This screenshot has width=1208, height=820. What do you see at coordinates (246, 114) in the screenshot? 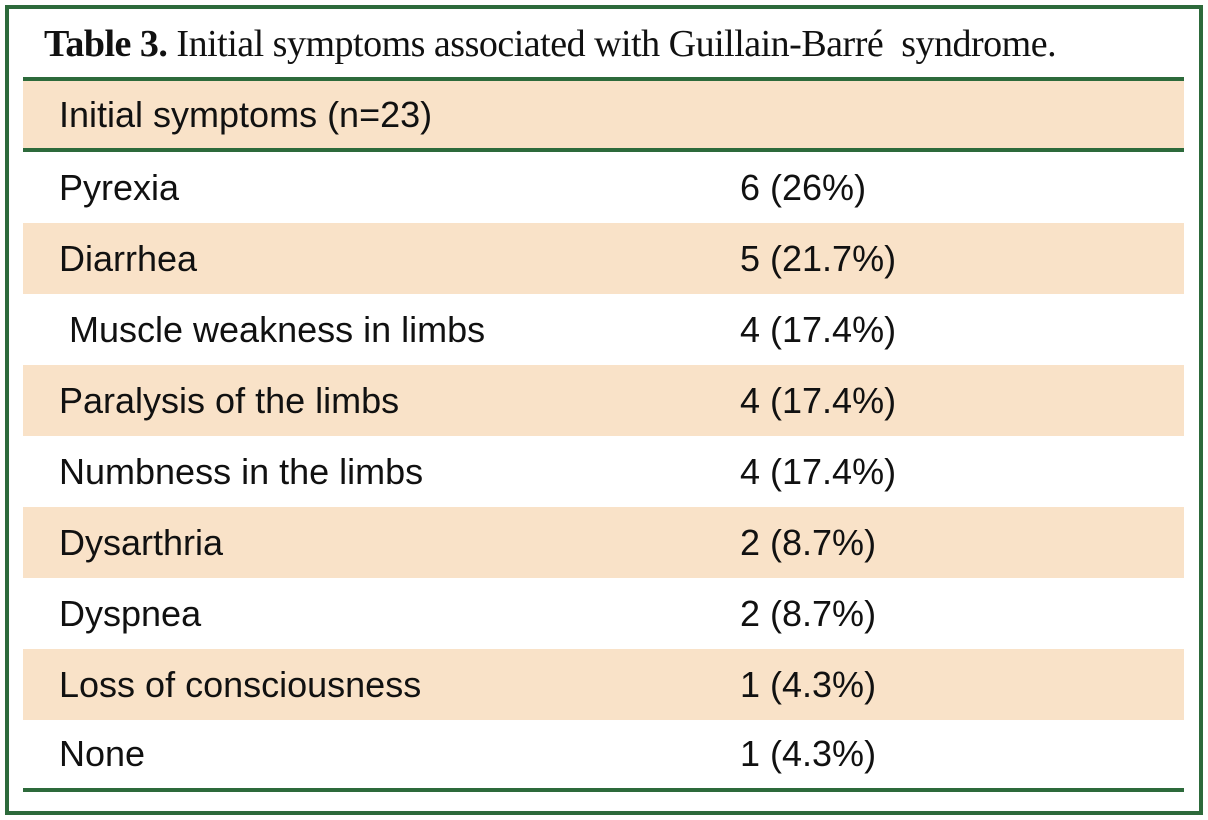
I see `table-header-cell: Initial symptoms (n=23)` at bounding box center [246, 114].